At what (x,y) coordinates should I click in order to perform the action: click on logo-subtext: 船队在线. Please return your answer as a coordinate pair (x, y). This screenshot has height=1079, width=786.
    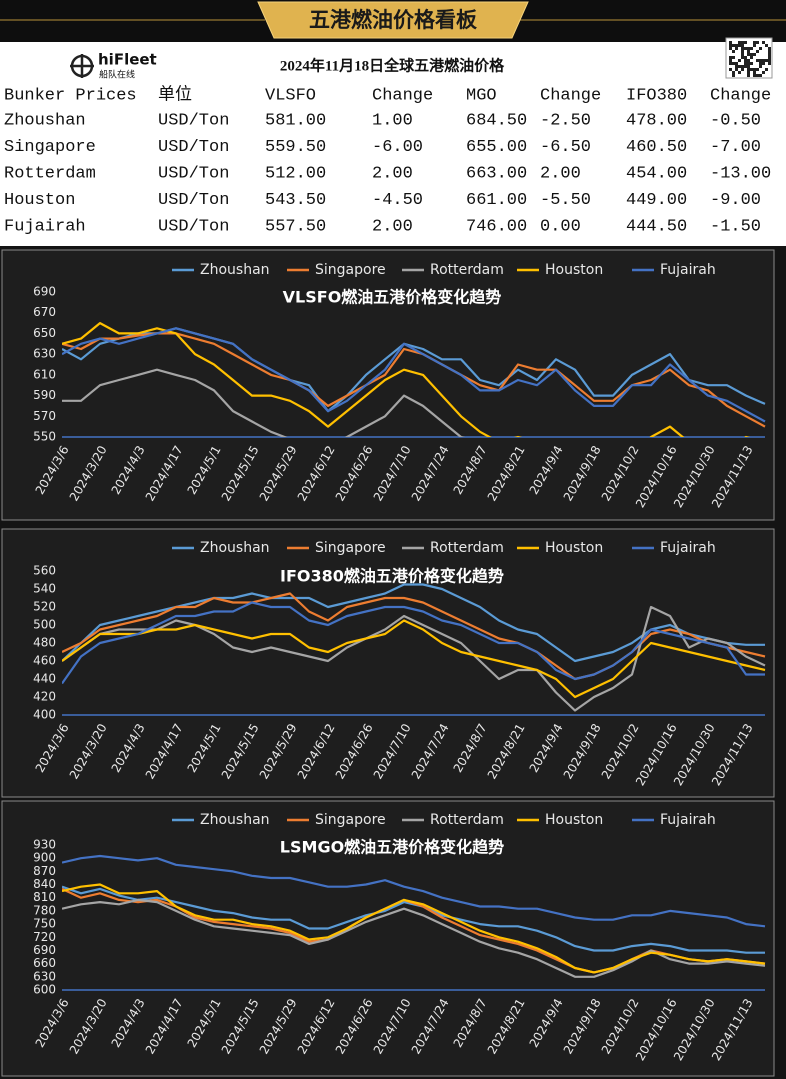
    Looking at the image, I should click on (117, 75).